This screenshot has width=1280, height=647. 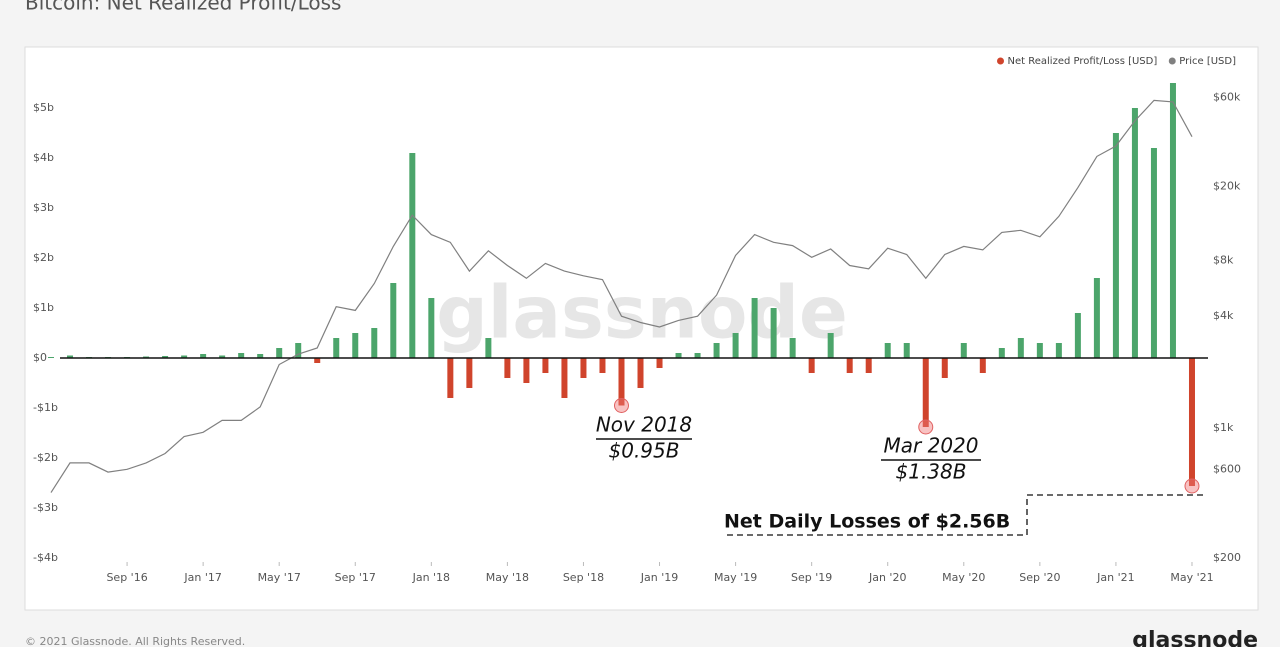 What do you see at coordinates (45, 457) in the screenshot?
I see `y-tick-label: -$2b` at bounding box center [45, 457].